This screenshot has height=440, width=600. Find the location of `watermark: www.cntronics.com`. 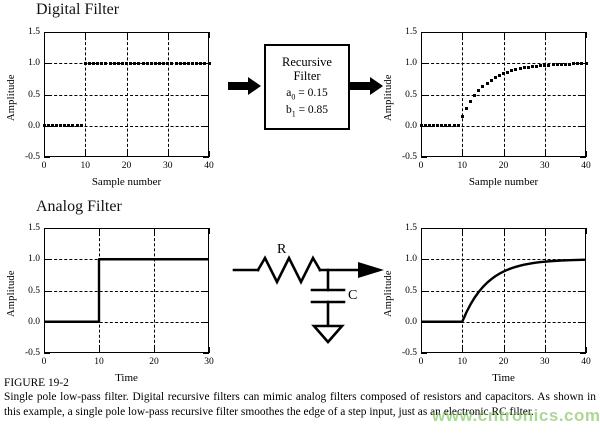

watermark: www.cntronics.com is located at coordinates (516, 415).